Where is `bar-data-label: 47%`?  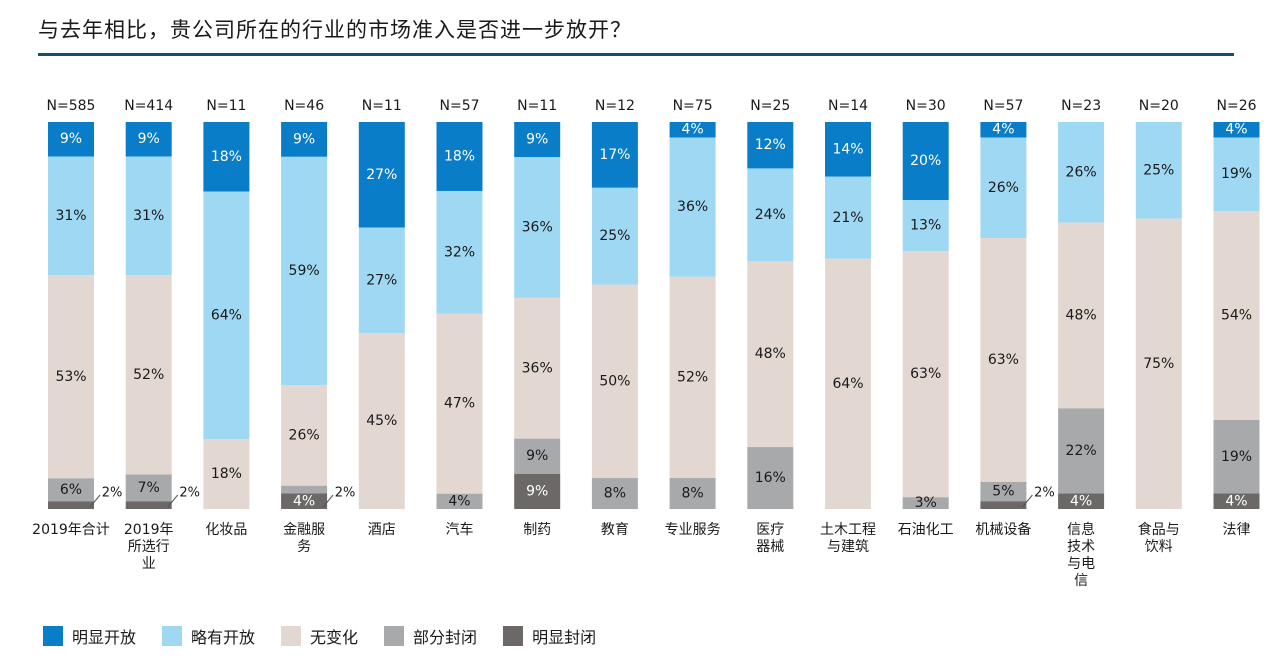
bar-data-label: 47% is located at coordinates (459, 404).